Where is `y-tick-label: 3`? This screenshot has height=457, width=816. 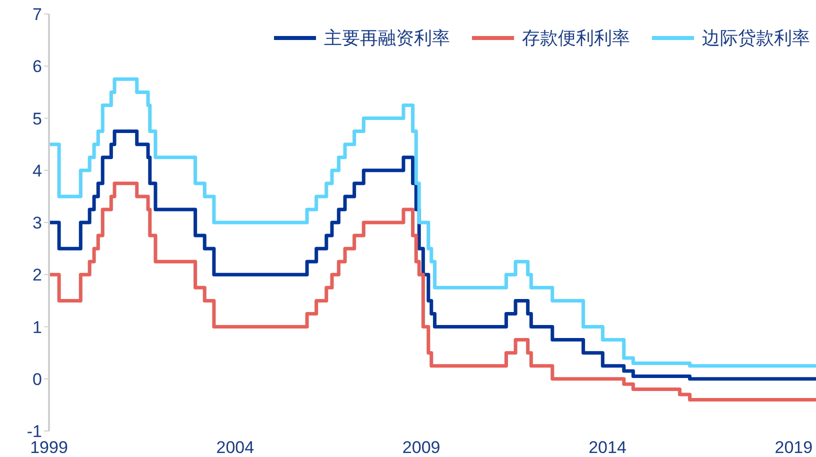 y-tick-label: 3 is located at coordinates (37, 223).